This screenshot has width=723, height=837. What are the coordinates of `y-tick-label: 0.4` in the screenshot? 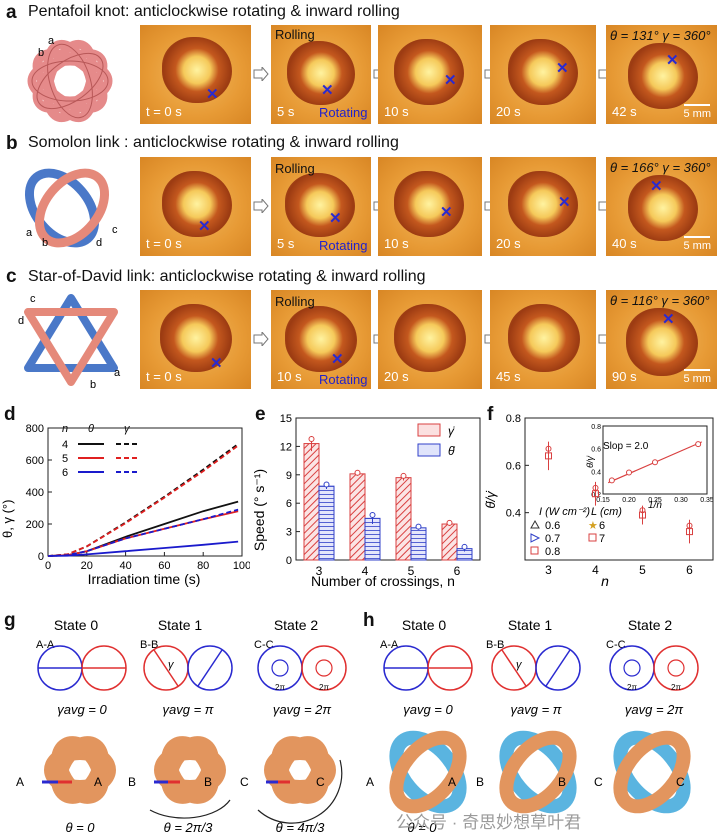 It's located at (513, 514).